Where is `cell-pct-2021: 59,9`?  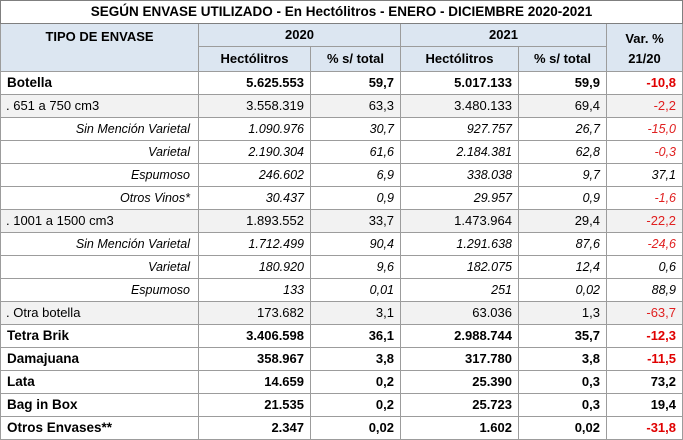 cell-pct-2021: 59,9 is located at coordinates (562, 83).